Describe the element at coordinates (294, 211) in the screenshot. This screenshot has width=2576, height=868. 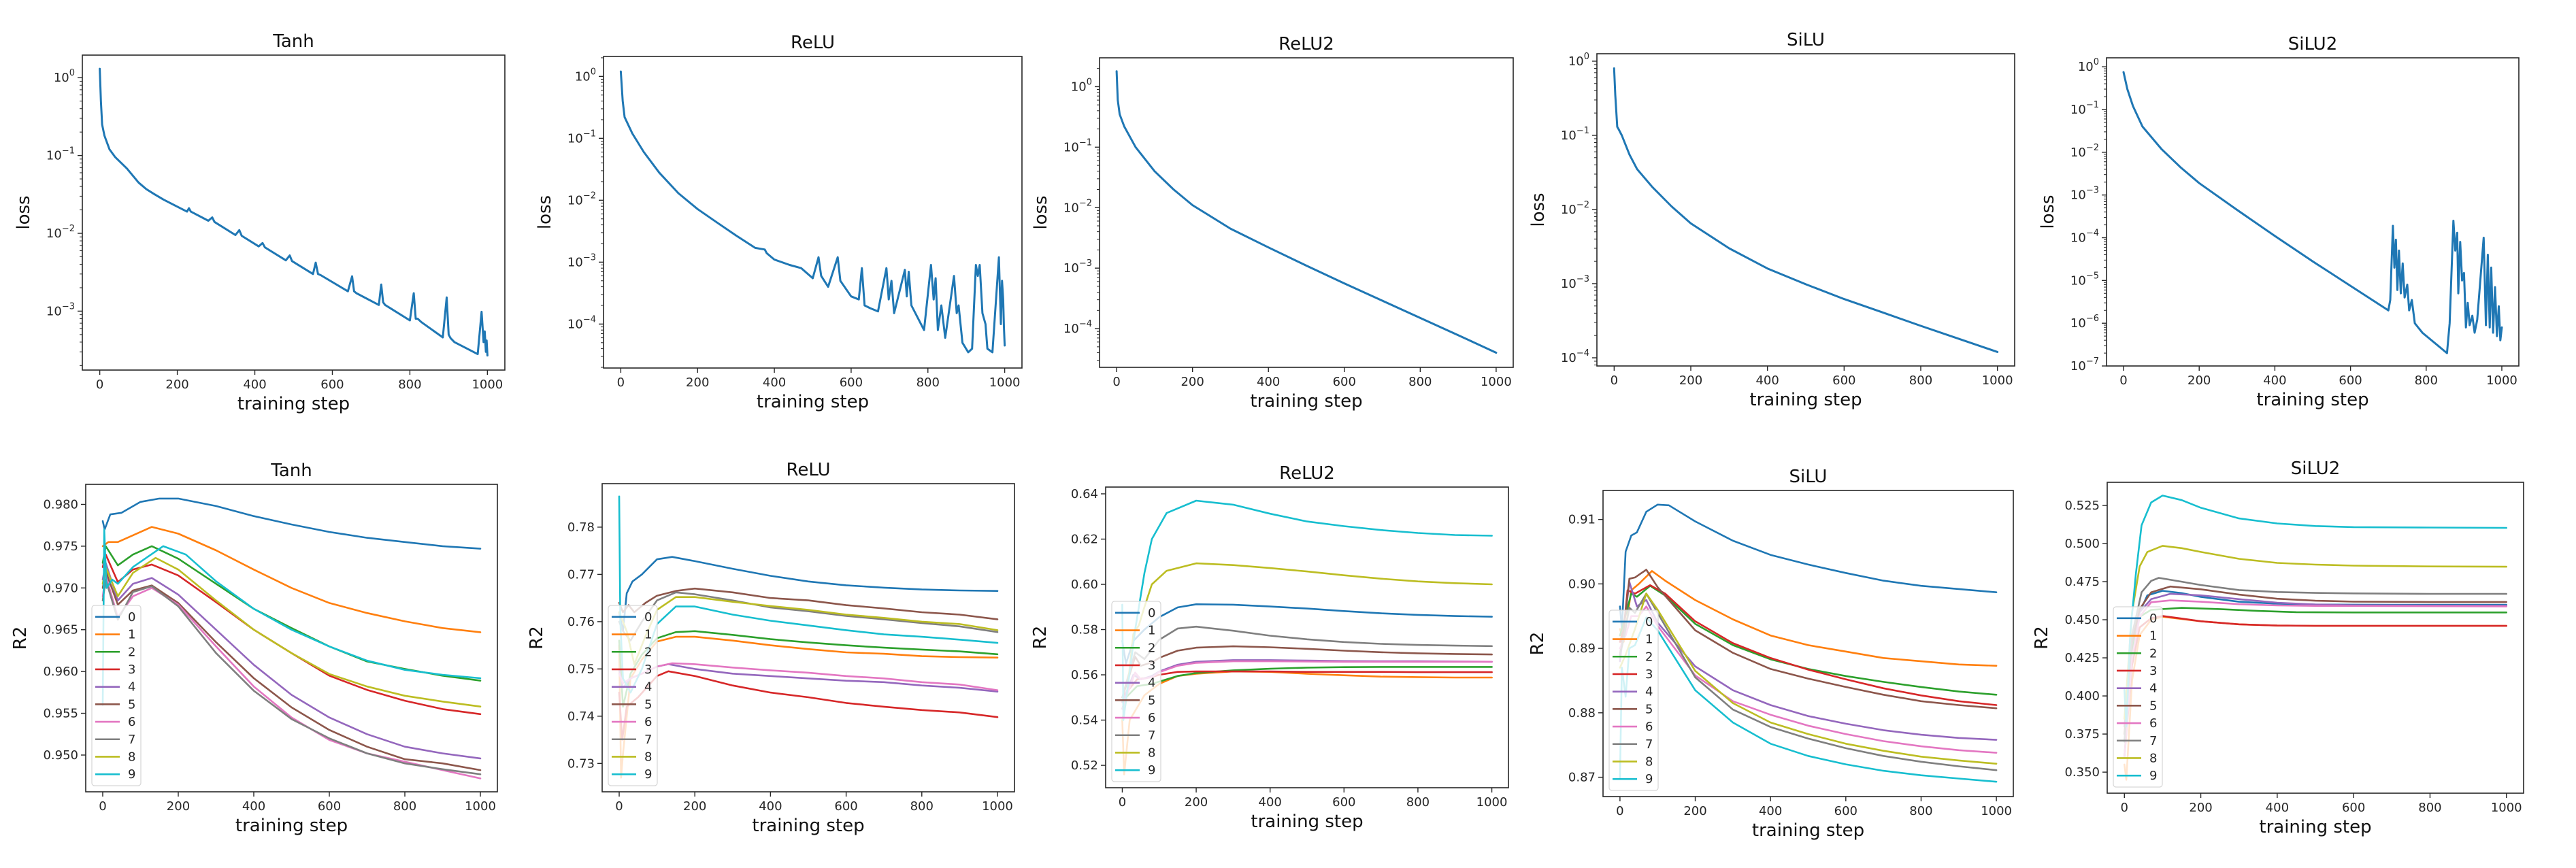
I see `series-line-loss` at that location.